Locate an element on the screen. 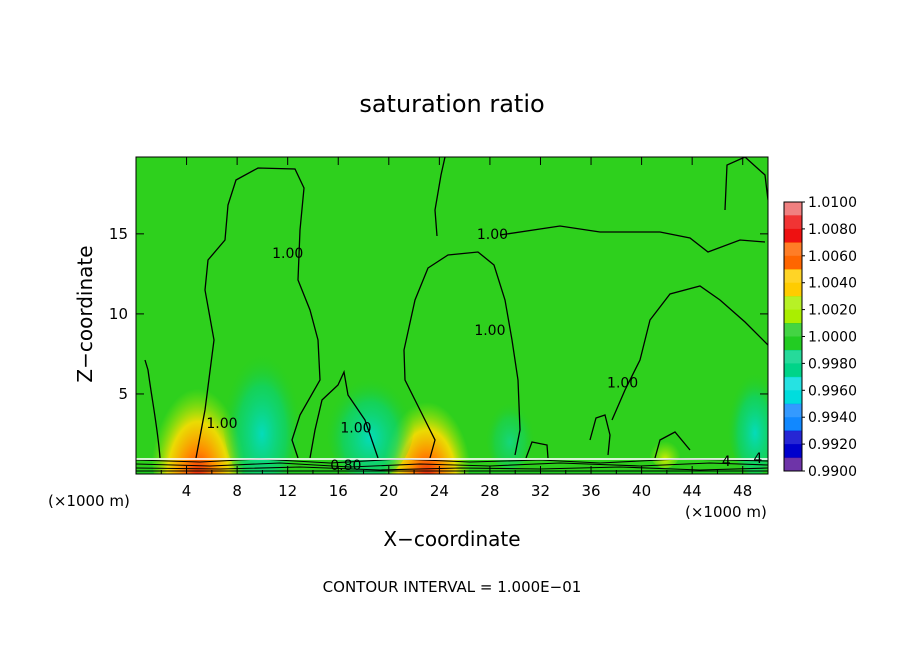  colorbar-label: 1.0080 is located at coordinates (832, 230).